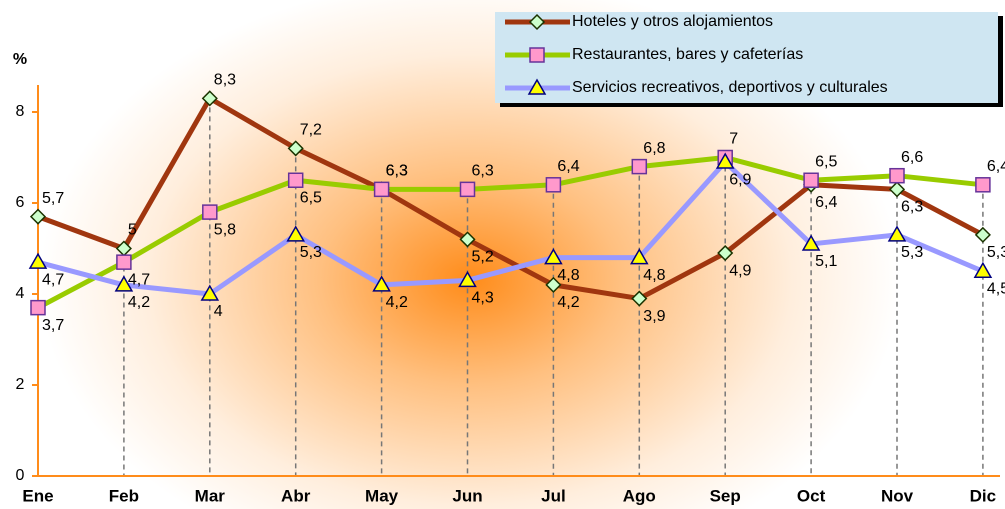 The width and height of the screenshot is (1005, 509). Describe the element at coordinates (382, 495) in the screenshot. I see `x-tick-label: May` at that location.